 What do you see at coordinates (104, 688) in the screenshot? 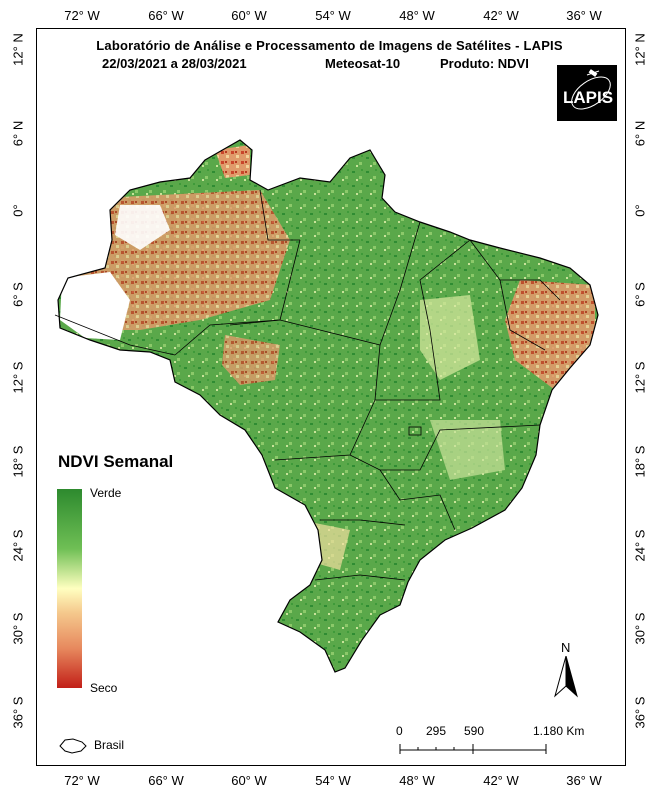
I see `legend-low-label: Seco` at bounding box center [104, 688].